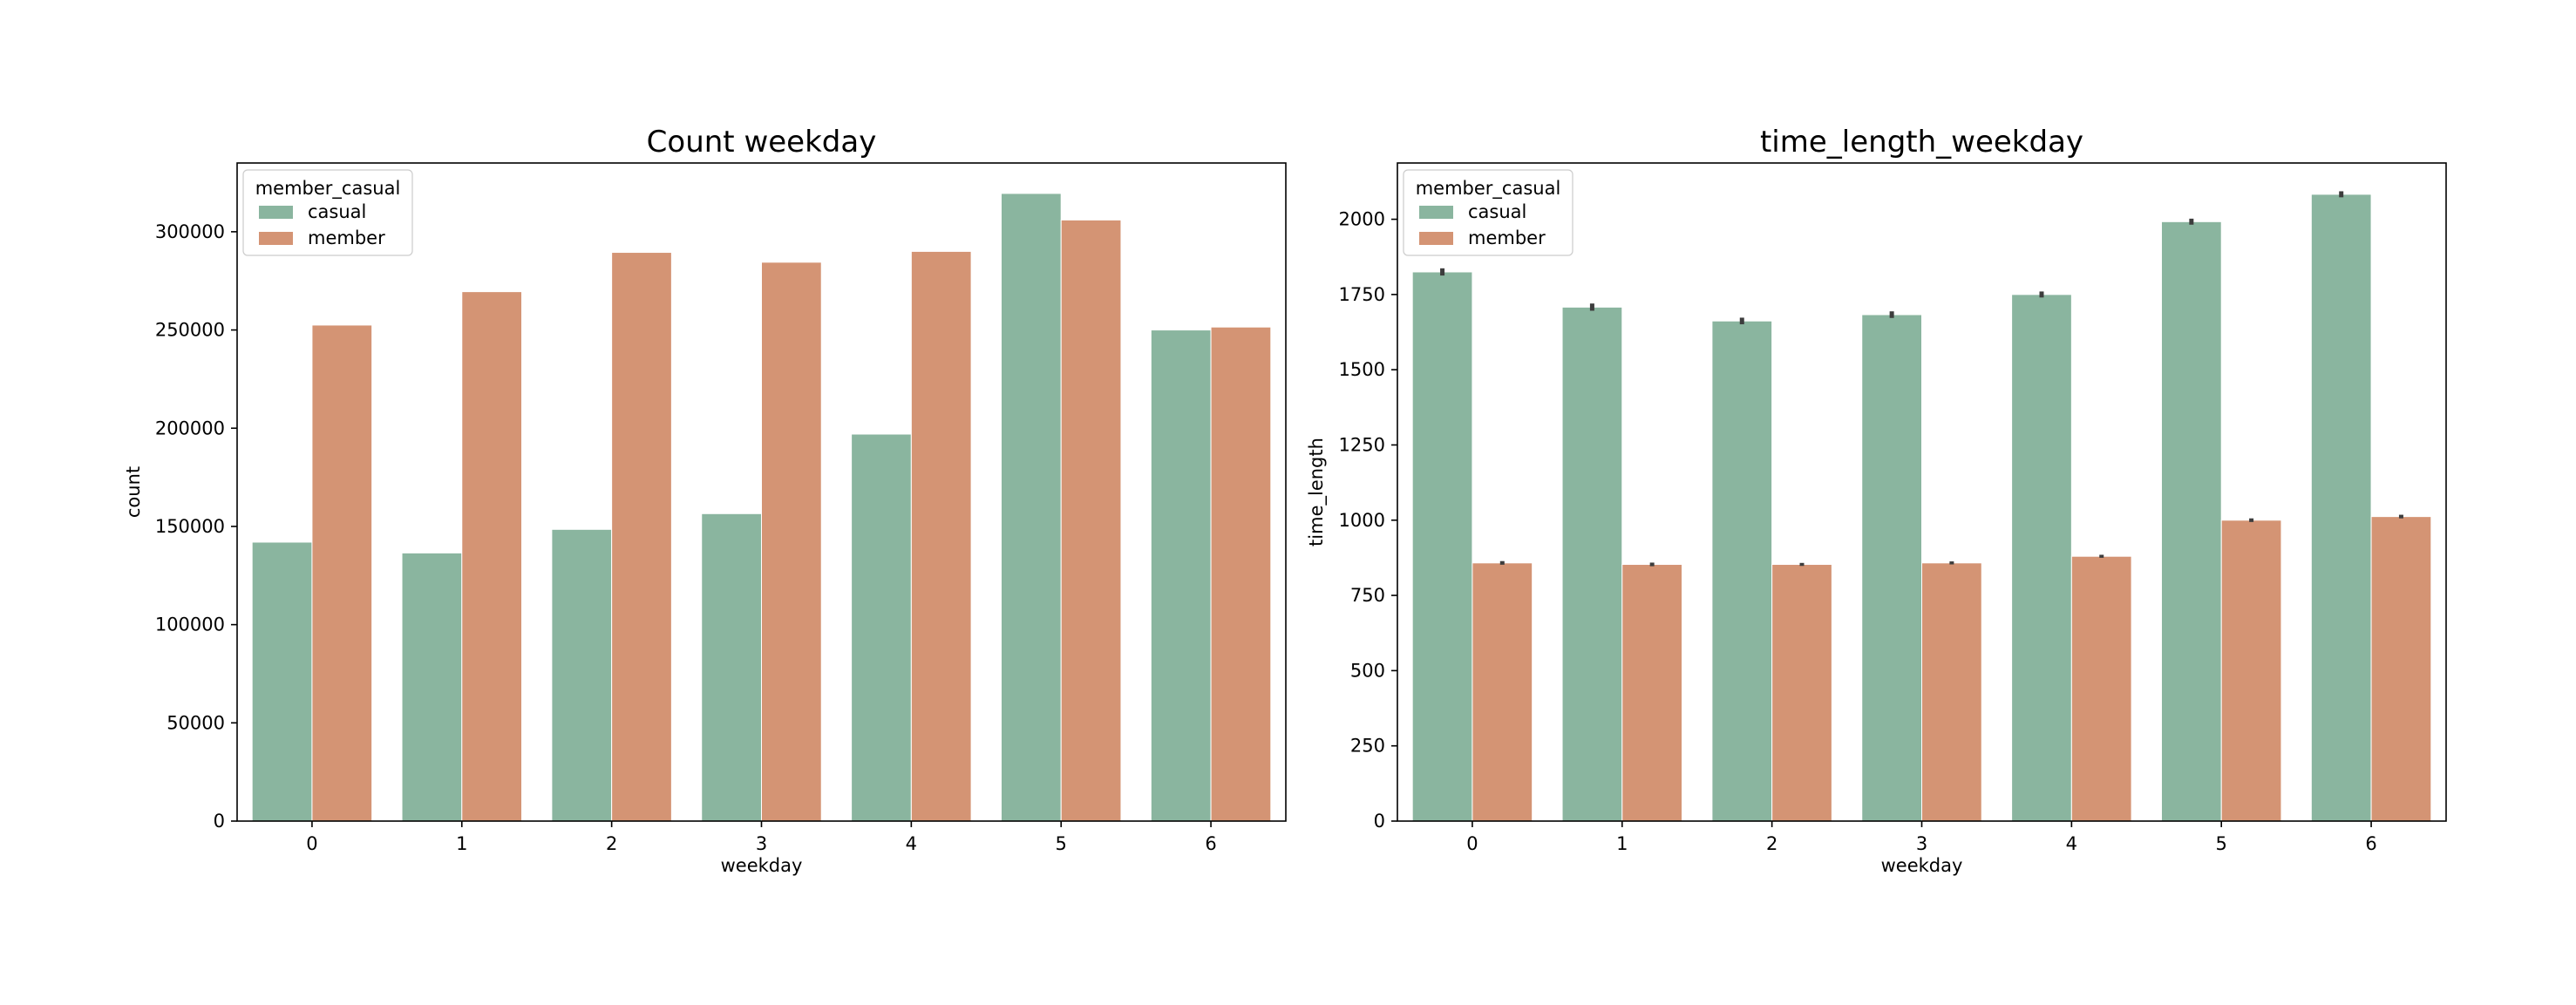  Describe the element at coordinates (1362, 445) in the screenshot. I see `y-tick-label: 1250` at that location.